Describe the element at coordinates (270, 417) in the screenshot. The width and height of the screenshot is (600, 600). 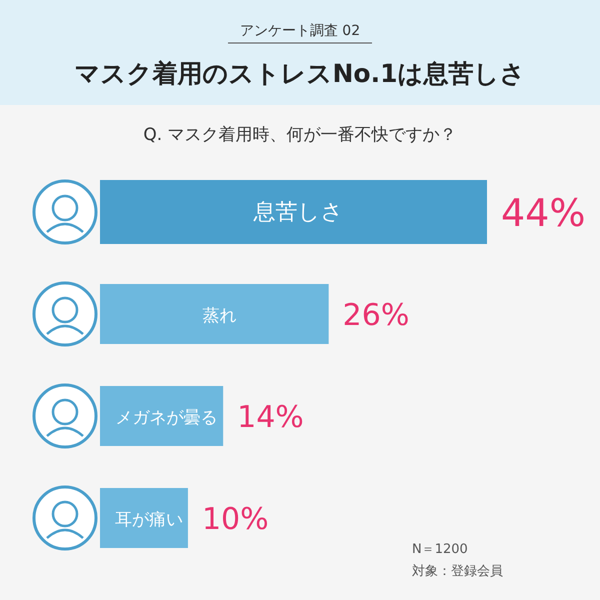
I see `data-label: 14%` at that location.